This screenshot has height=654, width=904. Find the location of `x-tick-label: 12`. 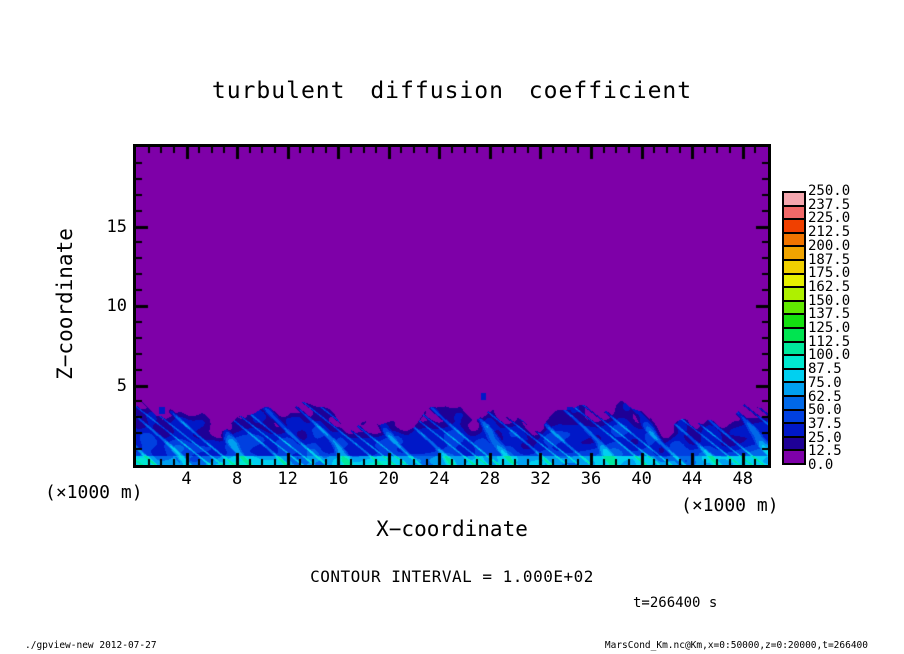

x-tick-label: 12 is located at coordinates (287, 479).